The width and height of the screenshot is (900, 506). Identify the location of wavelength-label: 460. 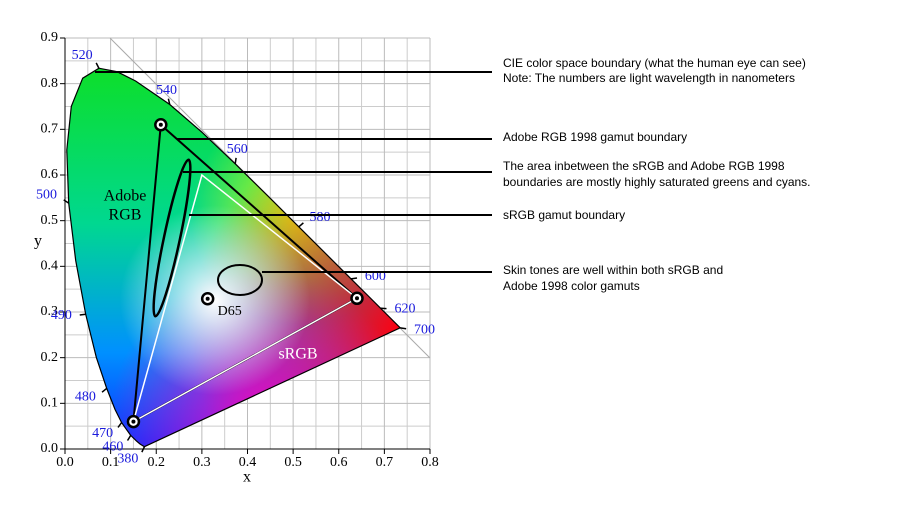
(112, 447).